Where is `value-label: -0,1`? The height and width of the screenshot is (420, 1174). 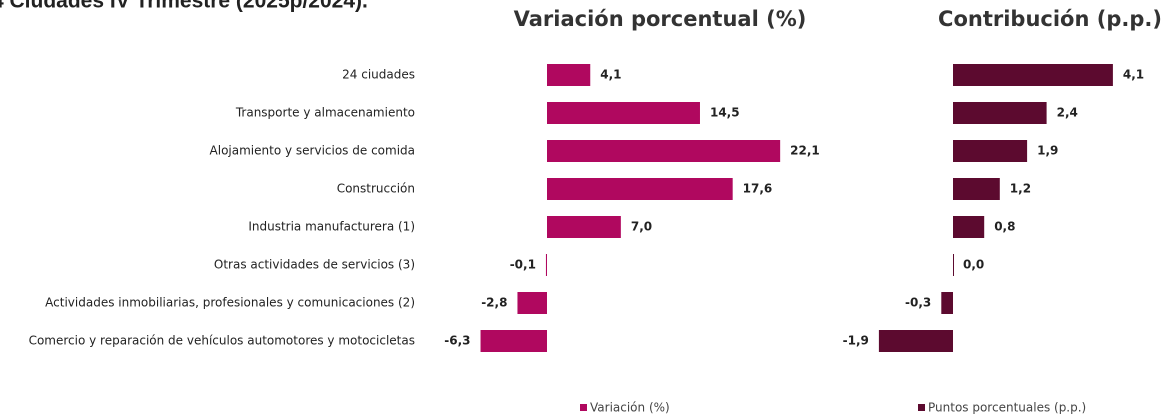 value-label: -0,1 is located at coordinates (523, 265).